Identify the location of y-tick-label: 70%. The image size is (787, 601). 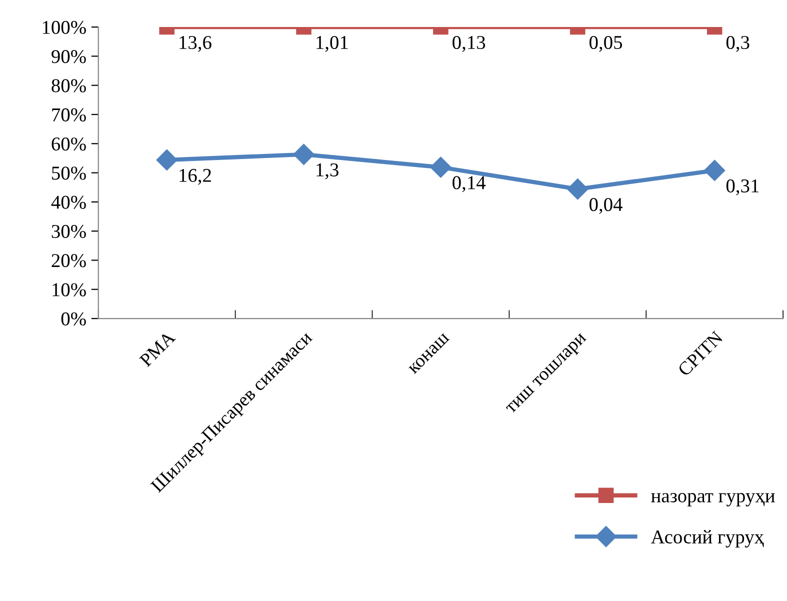
(69, 115).